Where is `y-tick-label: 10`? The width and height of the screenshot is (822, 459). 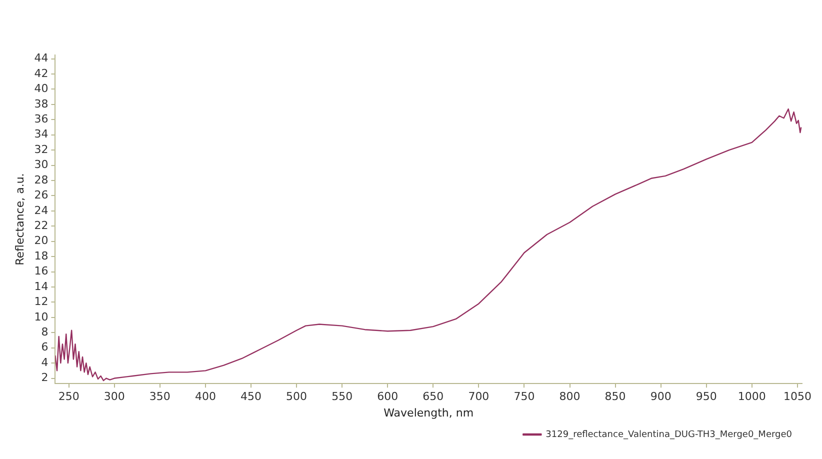
y-tick-label: 10 is located at coordinates (41, 317).